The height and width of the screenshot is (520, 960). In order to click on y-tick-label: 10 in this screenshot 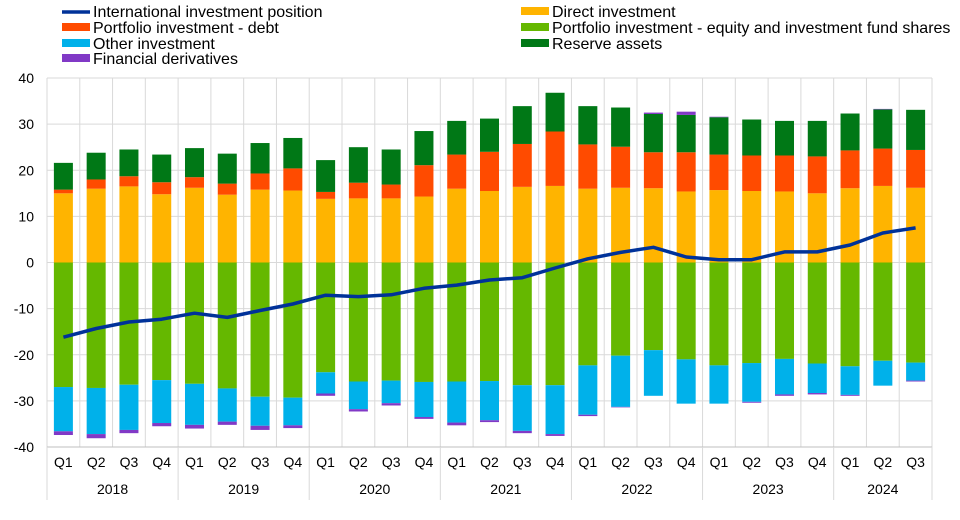, I will do `click(26, 216)`.